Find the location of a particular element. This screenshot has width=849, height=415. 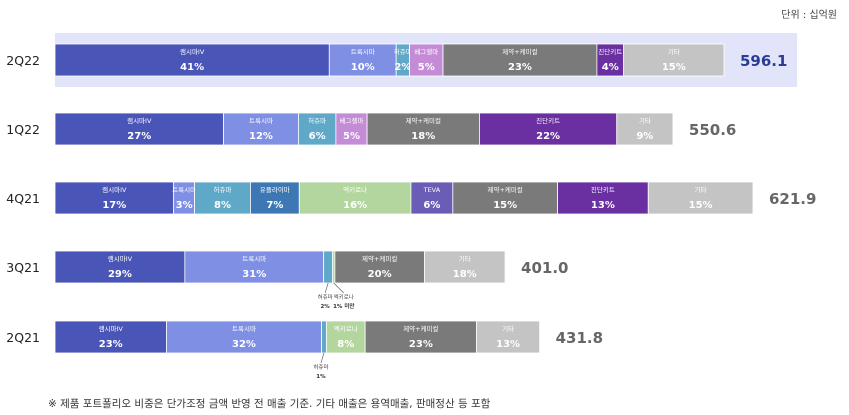

segment-name-label: 베그젤마 is located at coordinates (352, 120).